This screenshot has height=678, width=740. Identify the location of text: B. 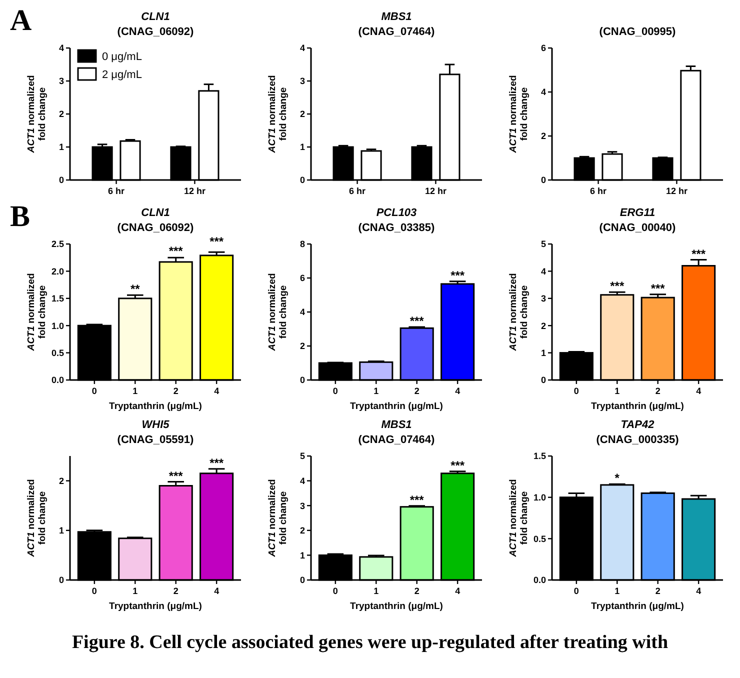
(20, 216).